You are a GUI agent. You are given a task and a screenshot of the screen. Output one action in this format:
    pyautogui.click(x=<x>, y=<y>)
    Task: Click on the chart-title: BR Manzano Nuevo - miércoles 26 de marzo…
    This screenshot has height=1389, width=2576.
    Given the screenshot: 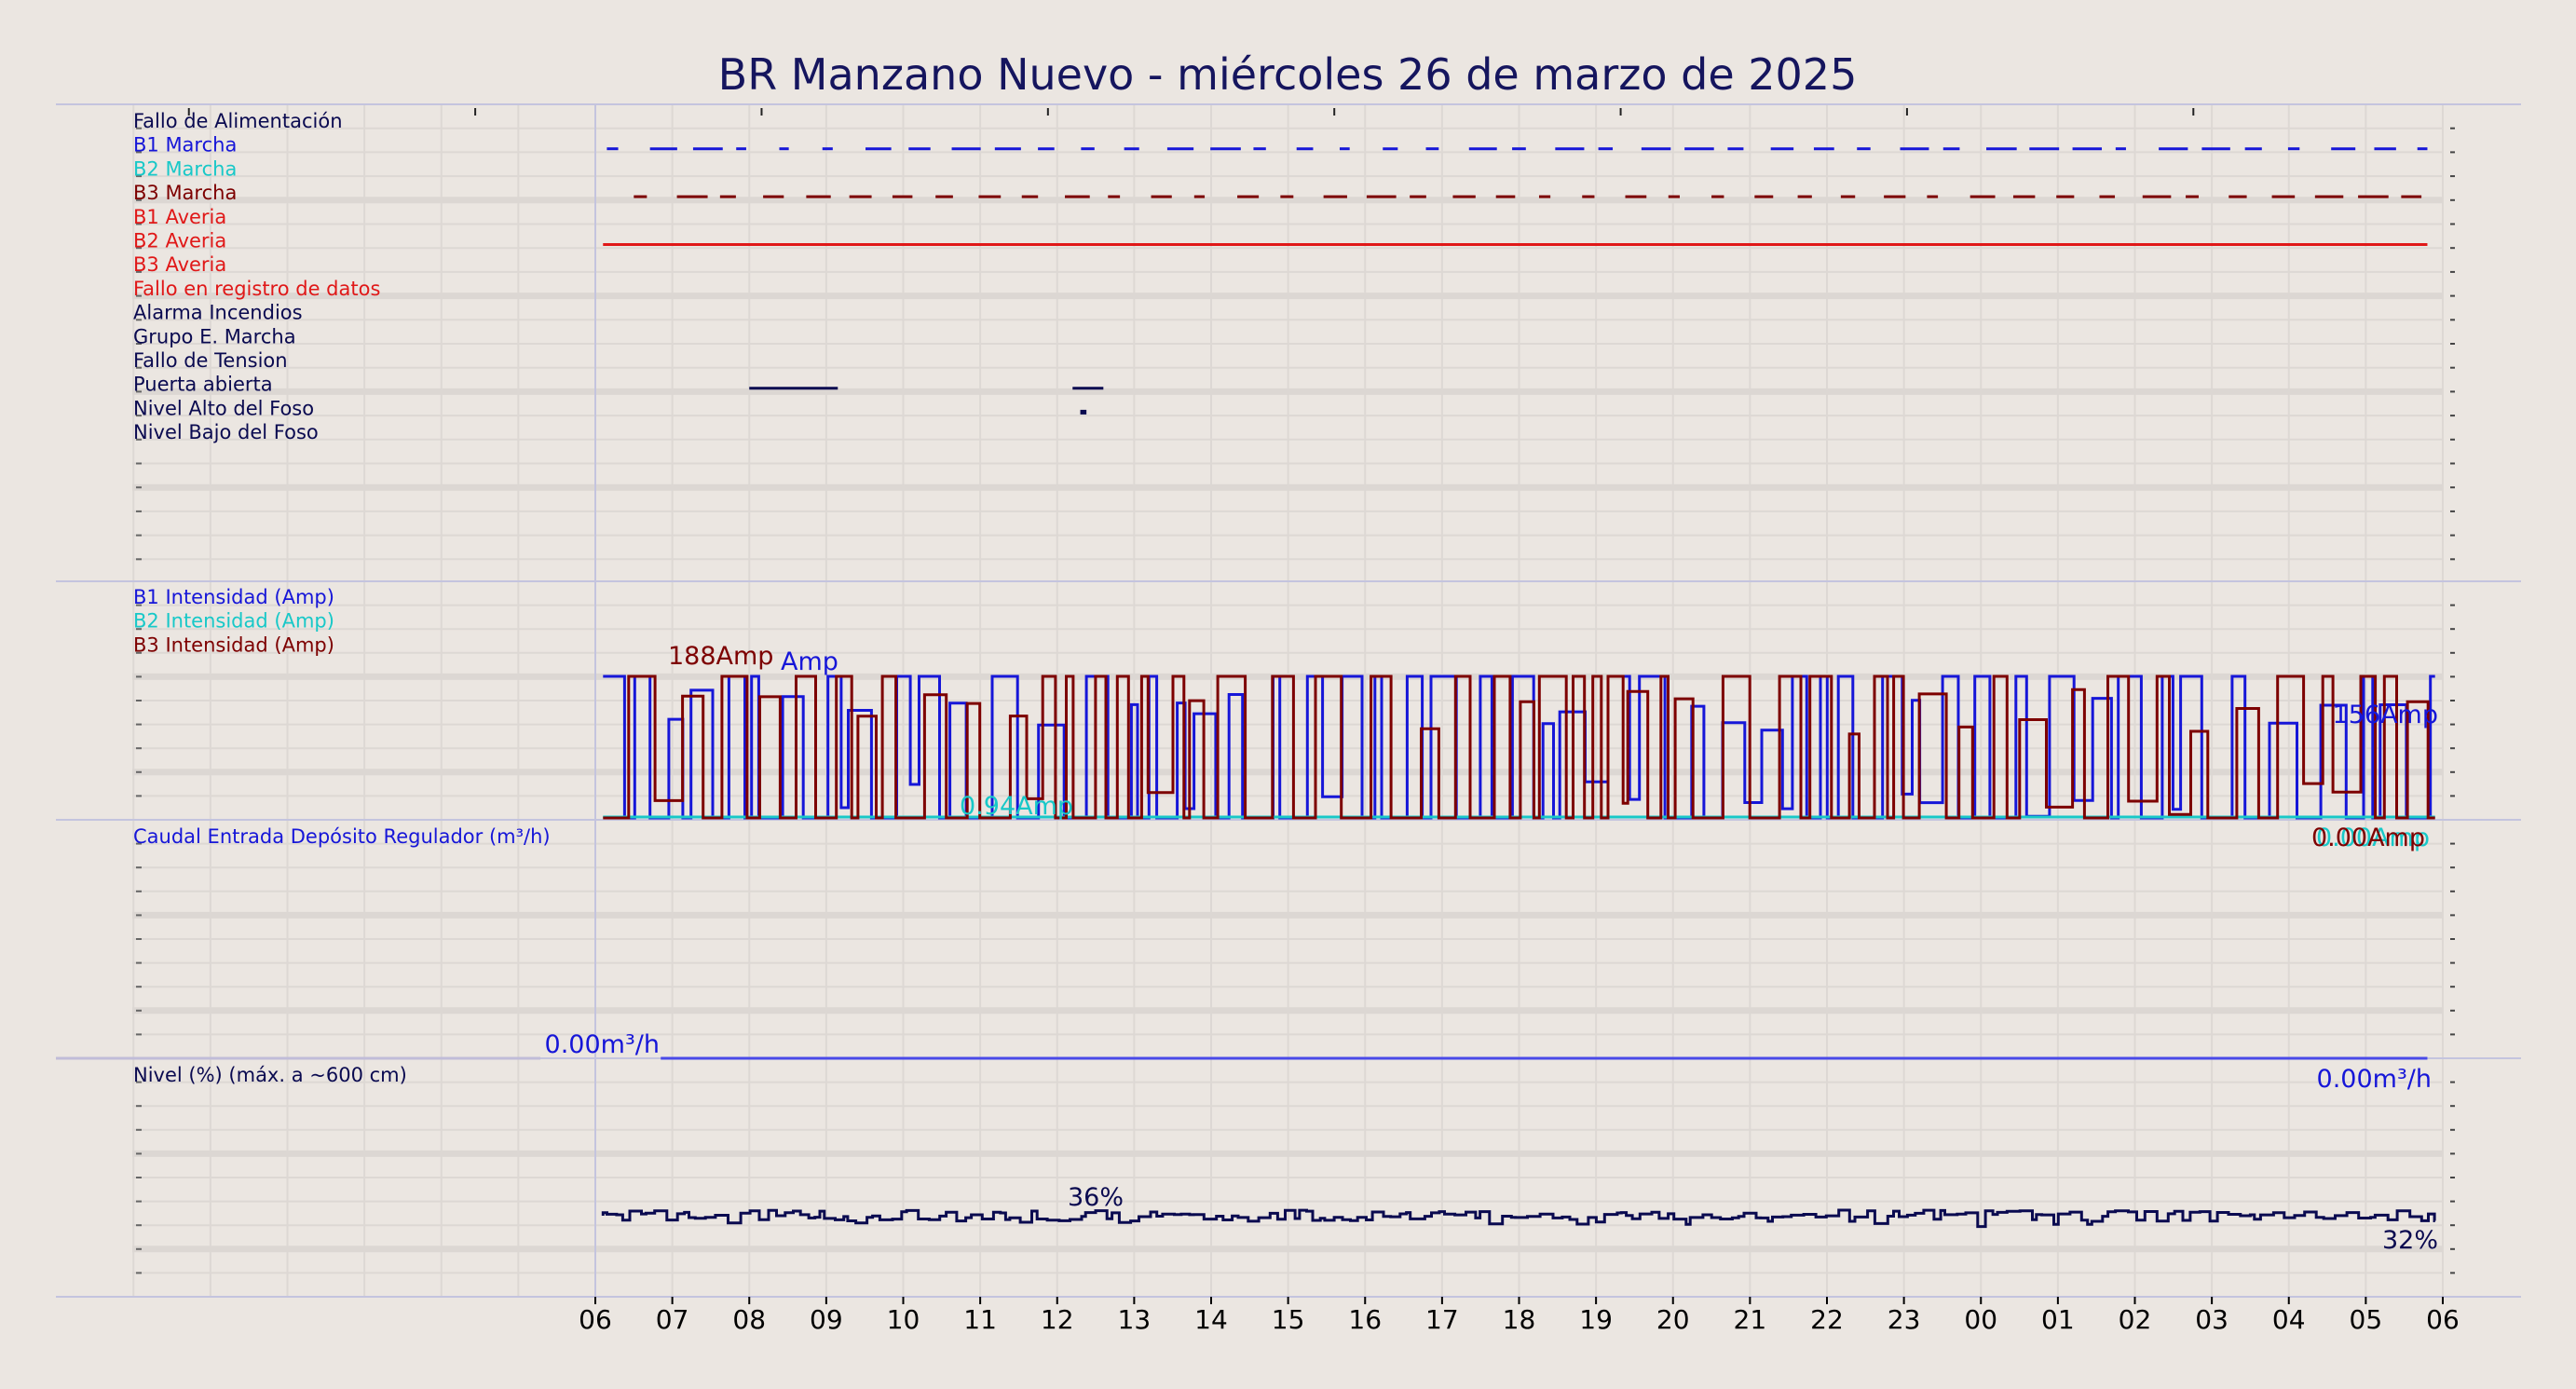 What is the action you would take?
    pyautogui.click(x=1288, y=74)
    